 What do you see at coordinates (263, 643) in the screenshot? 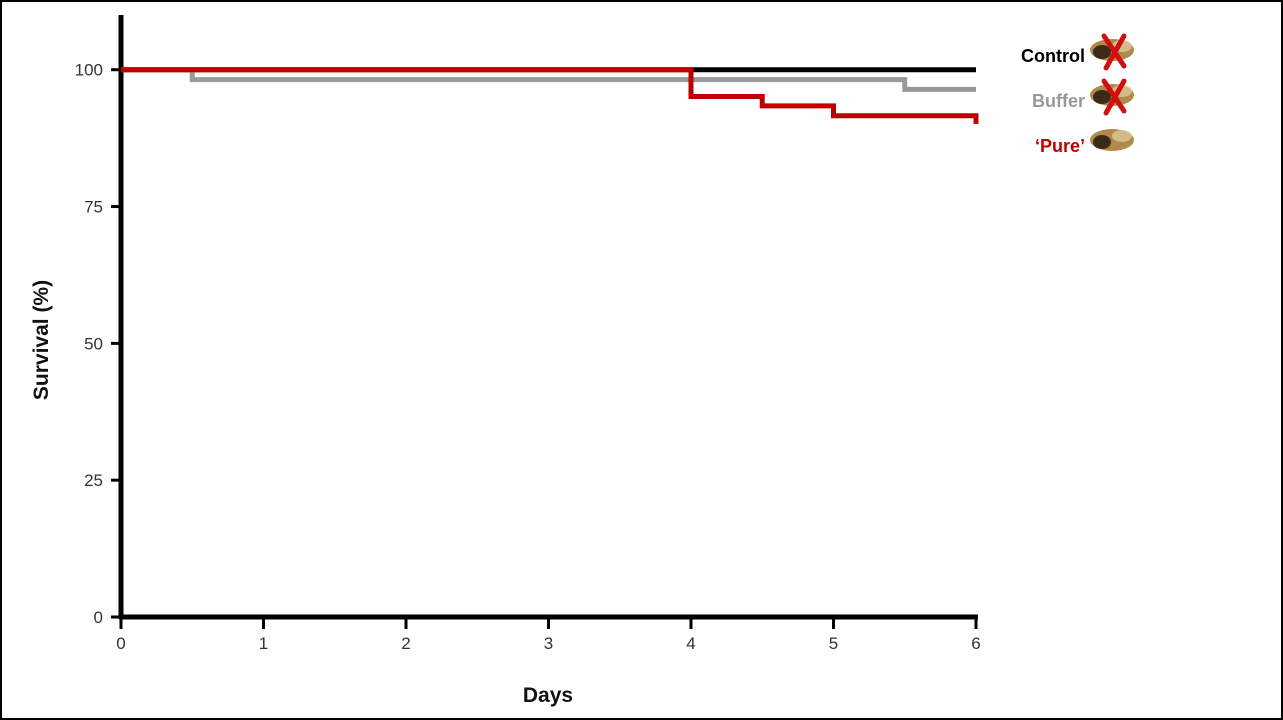
I see `x-tick-label: 1` at bounding box center [263, 643].